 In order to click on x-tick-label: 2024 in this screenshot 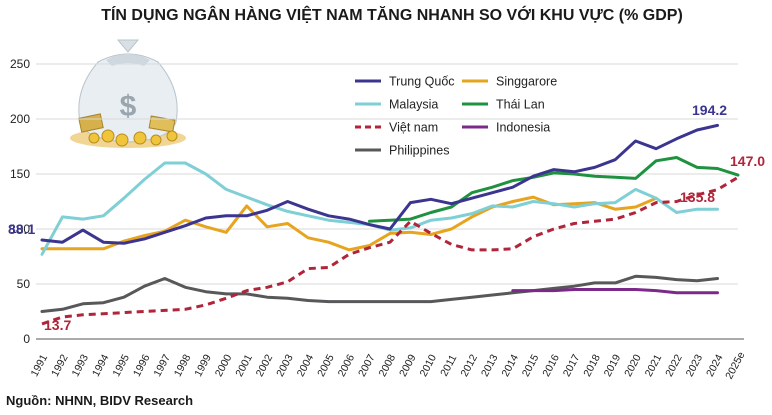, I will do `click(715, 365)`.